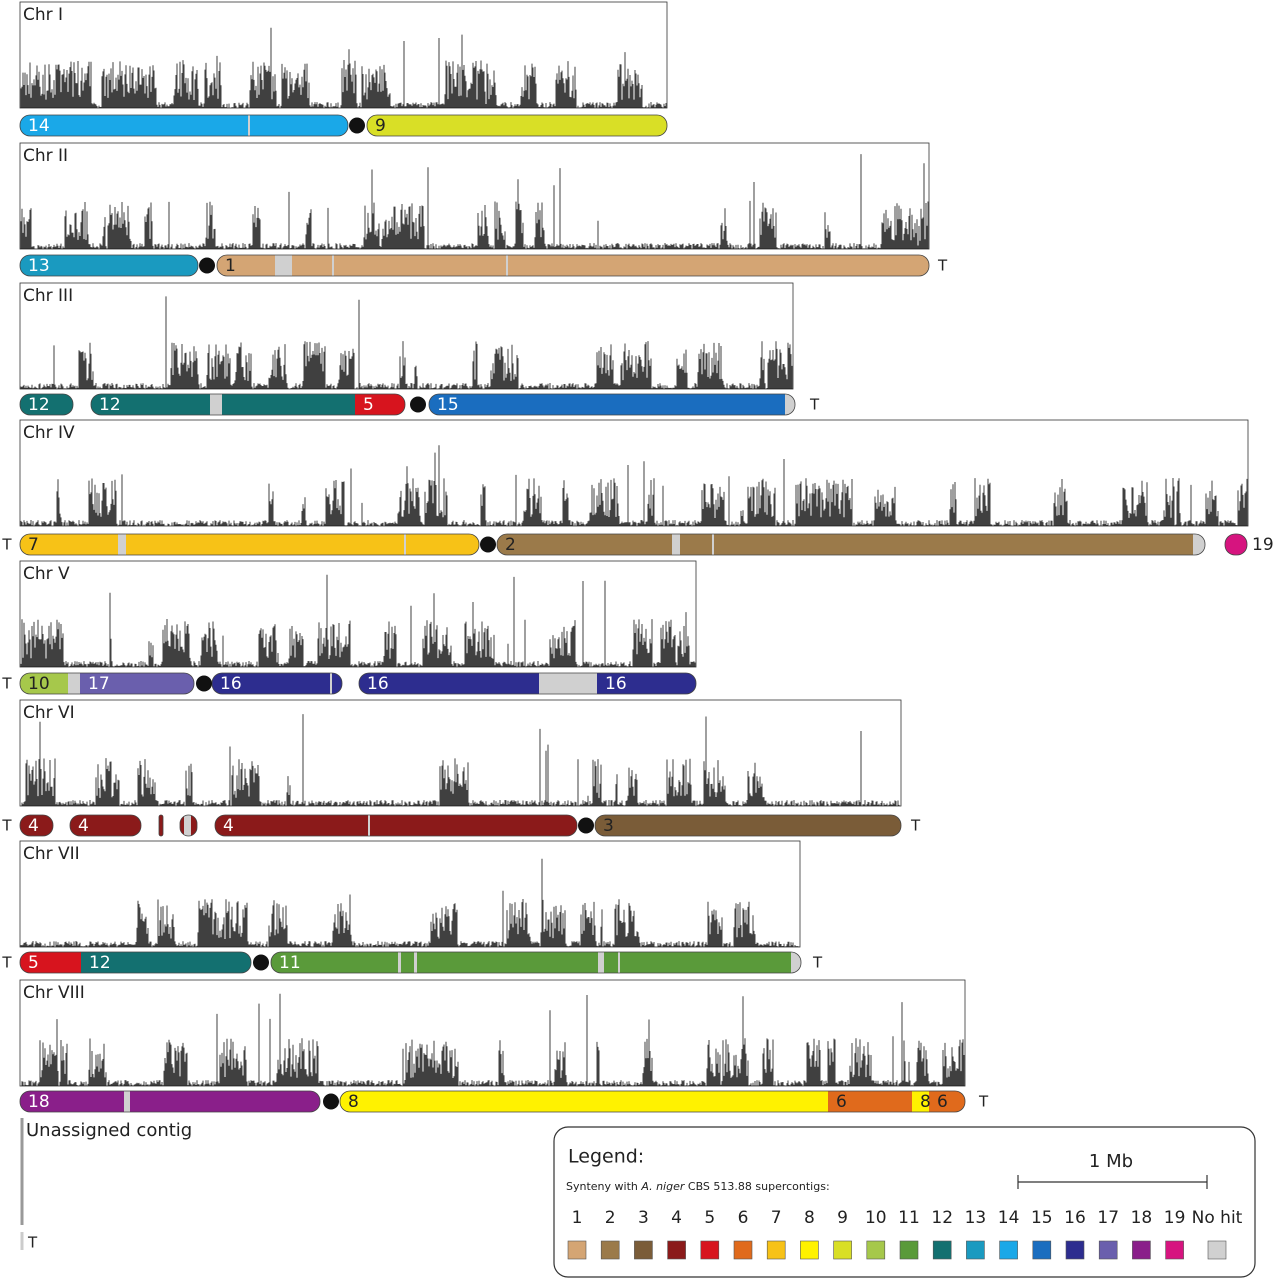 Image resolution: width=1275 pixels, height=1284 pixels. I want to click on chromosome: Chr V 10 17 16 16 16 T, so click(349, 627).